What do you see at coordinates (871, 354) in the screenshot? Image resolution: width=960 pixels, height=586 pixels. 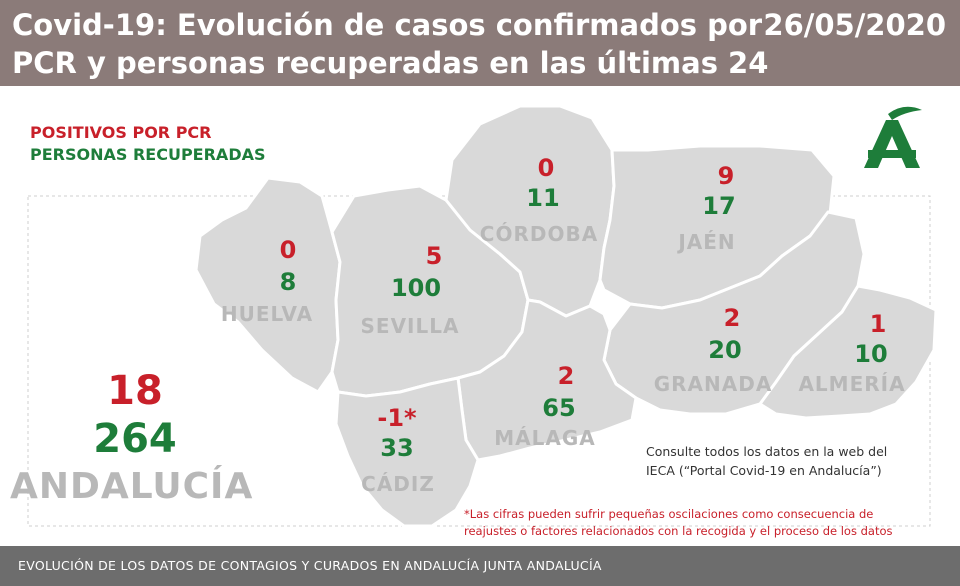 I see `almeria-recovered: 10` at bounding box center [871, 354].